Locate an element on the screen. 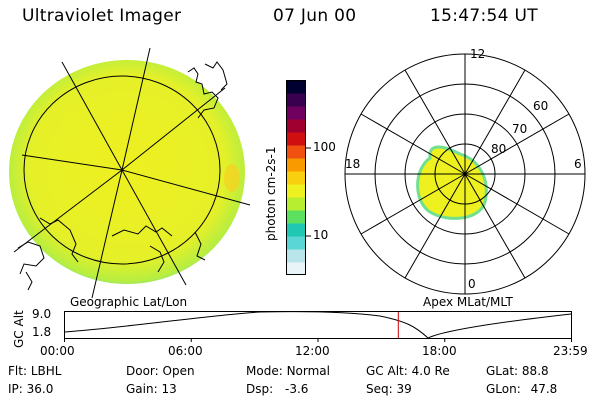  info-gcalt: GC Alt: 4.0 Re is located at coordinates (408, 371).